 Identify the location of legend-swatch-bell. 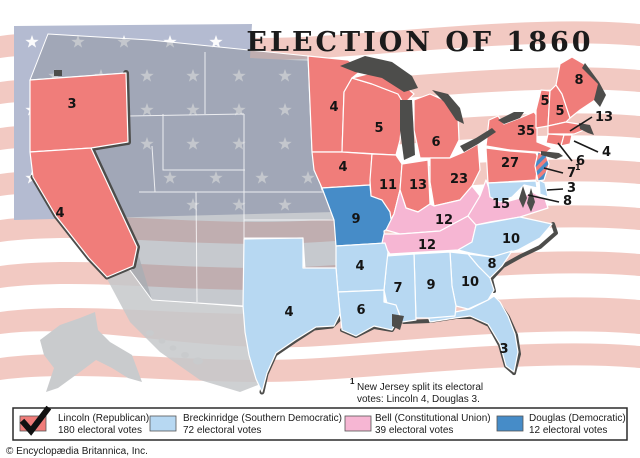
(358, 423).